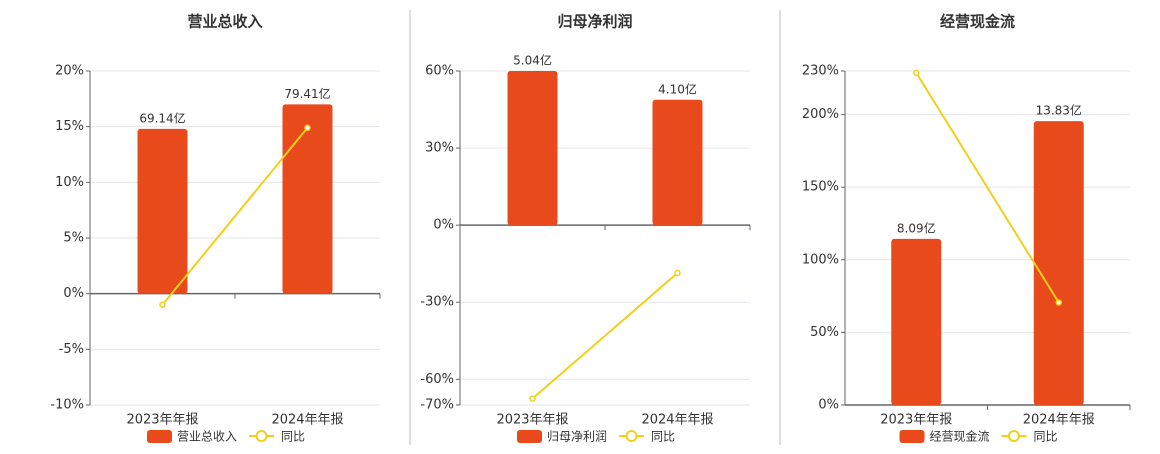 The image size is (1160, 454). What do you see at coordinates (594, 22) in the screenshot?
I see `chart-title: 归母净利润` at bounding box center [594, 22].